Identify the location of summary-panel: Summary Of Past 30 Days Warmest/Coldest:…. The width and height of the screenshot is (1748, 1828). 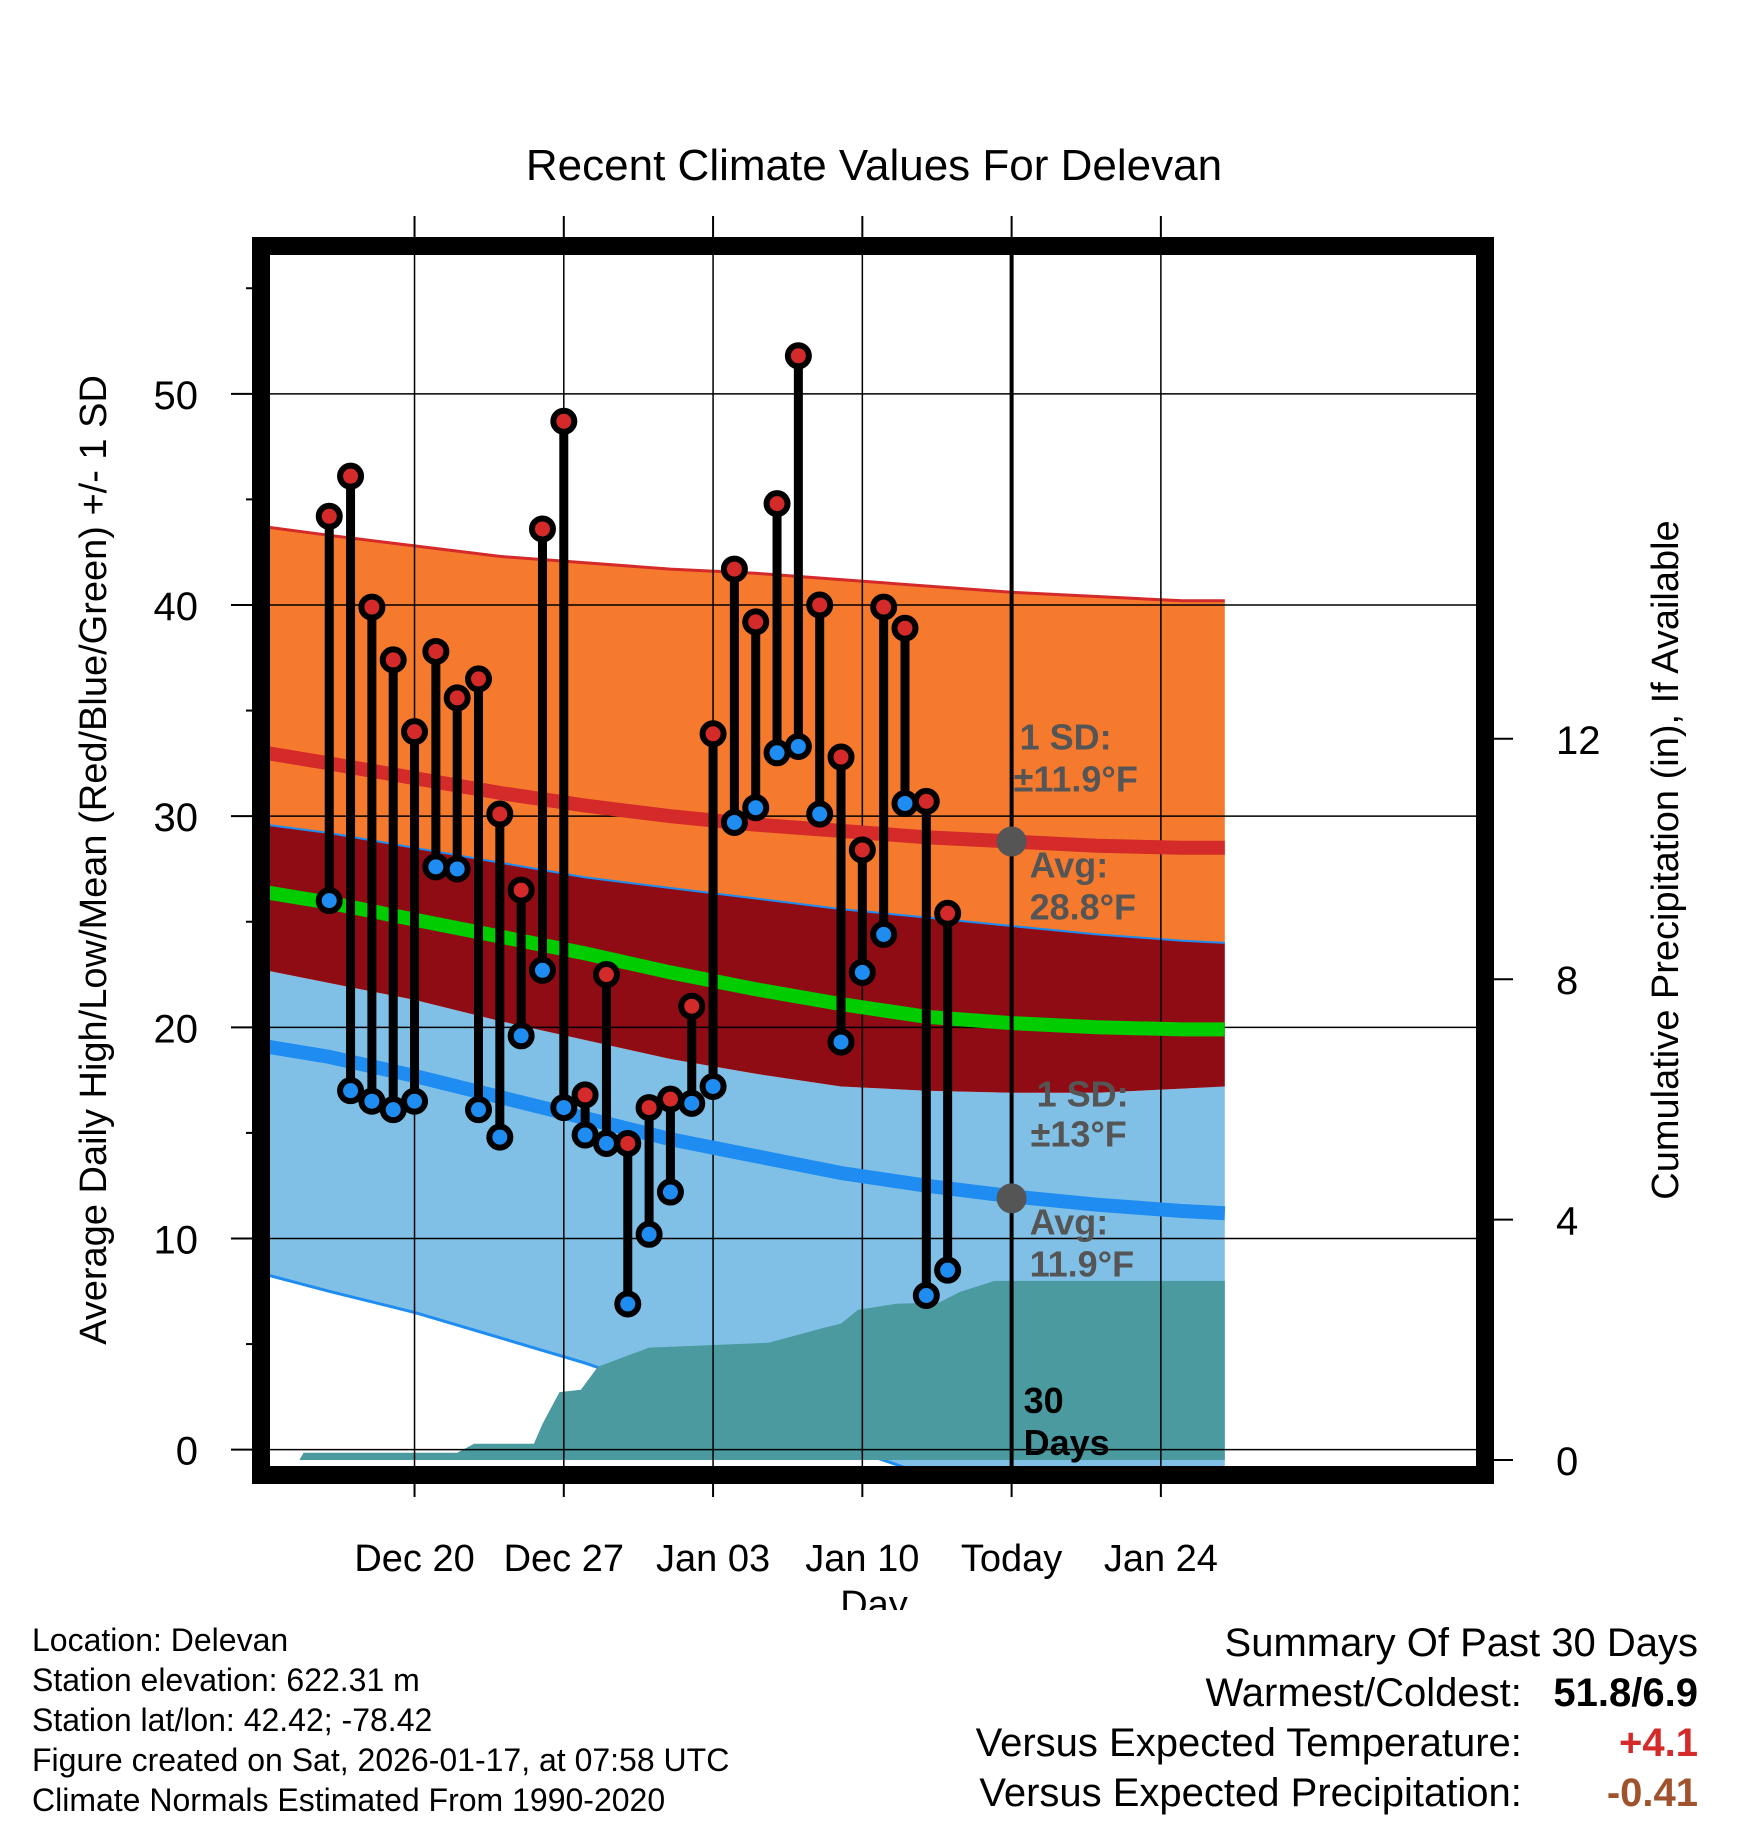
(1337, 1718).